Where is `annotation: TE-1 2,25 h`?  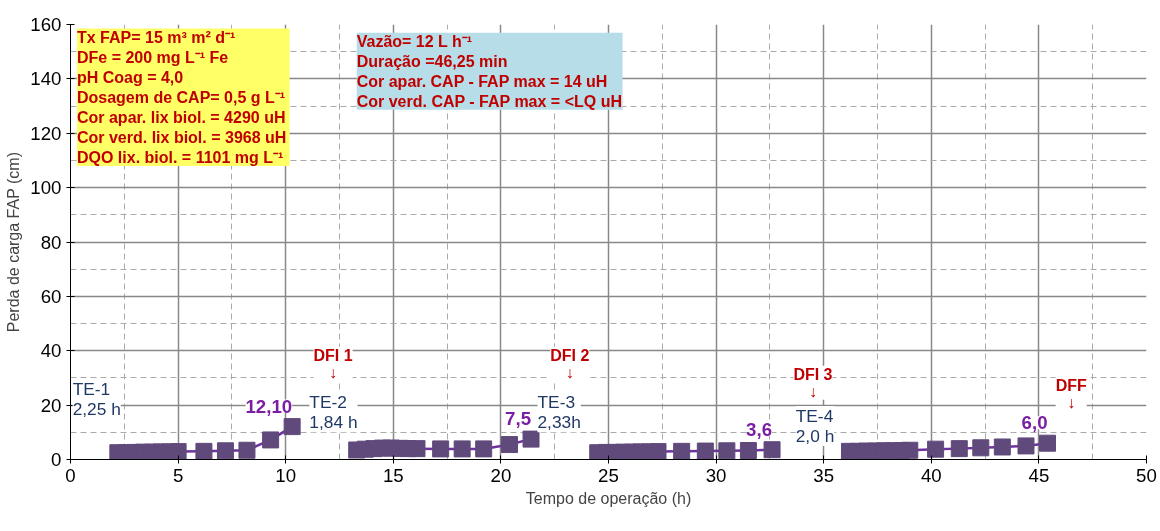
annotation: TE-1 2,25 h is located at coordinates (96, 398).